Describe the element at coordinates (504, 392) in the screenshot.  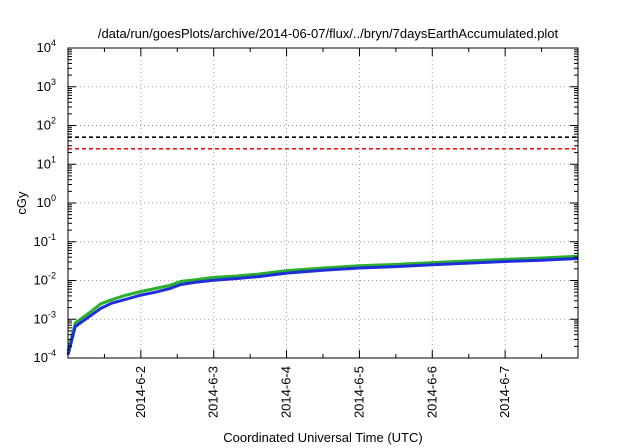
I see `x-tick-label: 2014-6-7` at that location.